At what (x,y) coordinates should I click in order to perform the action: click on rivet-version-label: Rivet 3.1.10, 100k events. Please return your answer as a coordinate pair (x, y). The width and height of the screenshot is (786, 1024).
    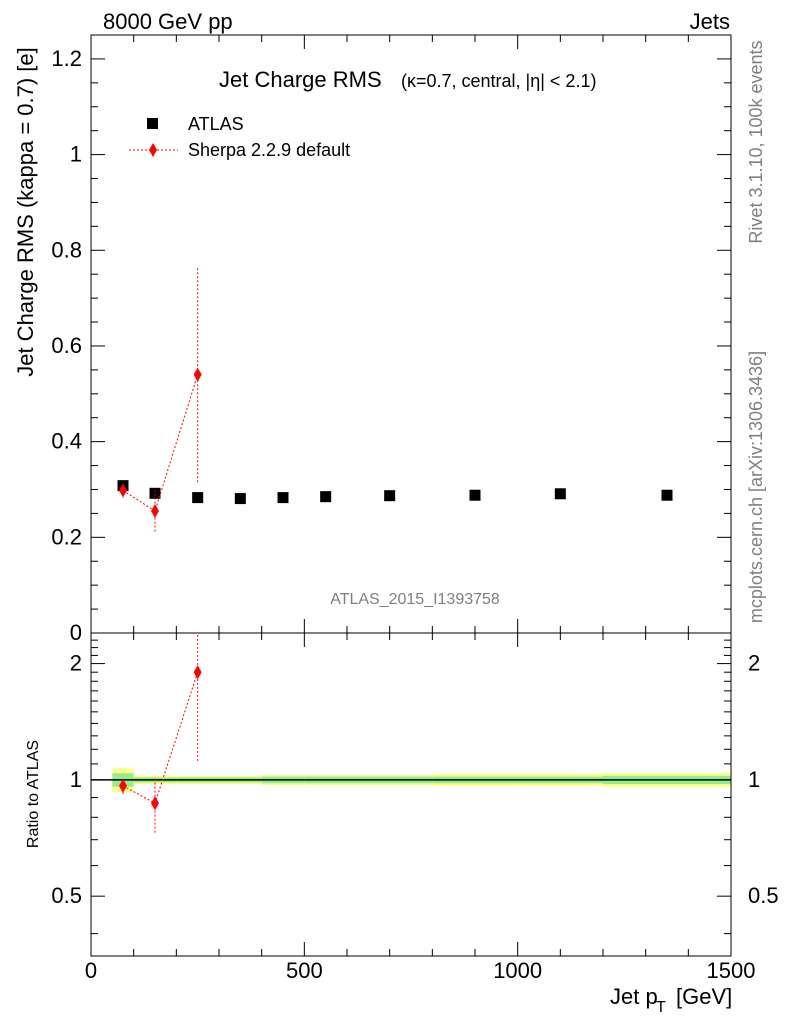
    Looking at the image, I should click on (756, 141).